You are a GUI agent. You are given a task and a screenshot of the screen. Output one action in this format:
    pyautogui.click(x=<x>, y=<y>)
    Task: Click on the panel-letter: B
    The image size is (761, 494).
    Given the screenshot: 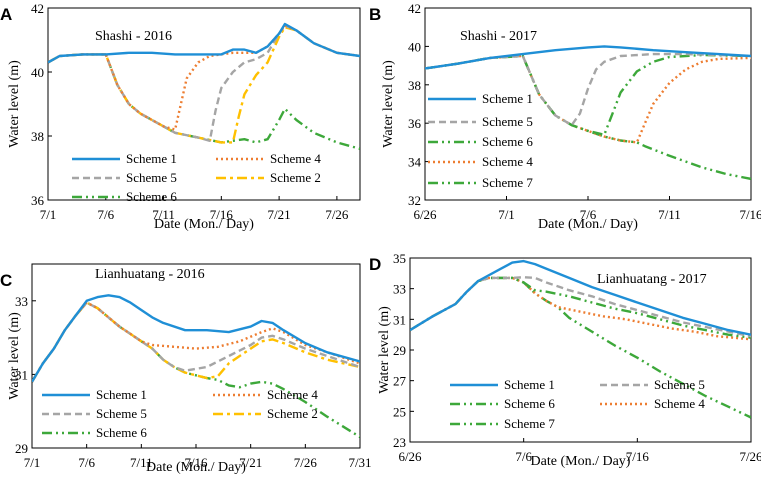 What is the action you would take?
    pyautogui.click(x=375, y=14)
    